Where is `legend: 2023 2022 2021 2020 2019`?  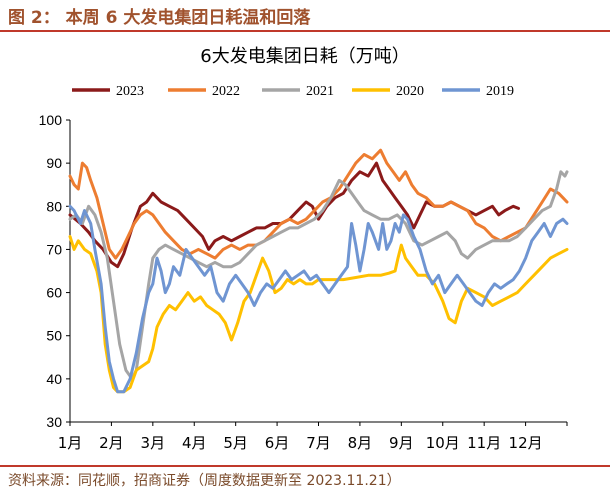
legend: 2023 2022 2021 2020 2019 is located at coordinates (293, 91).